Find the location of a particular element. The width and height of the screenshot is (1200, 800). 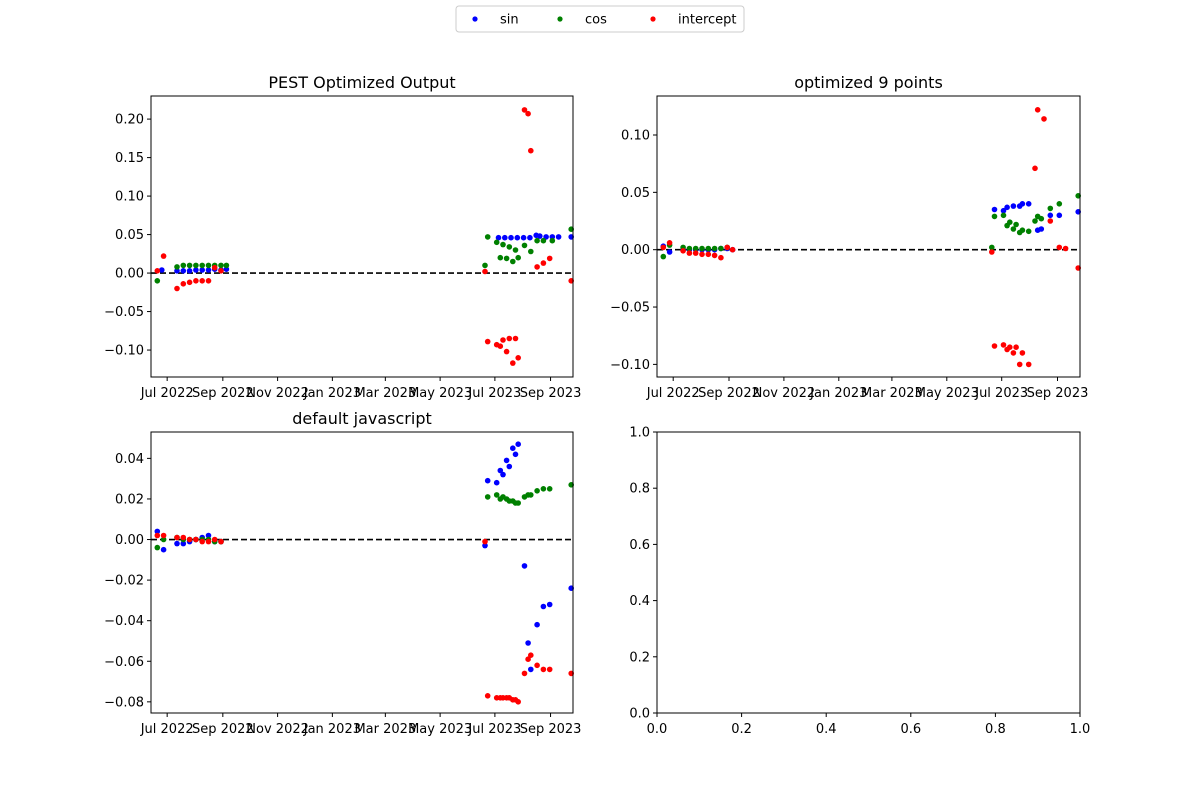

y-tick-label: 1.0 is located at coordinates (639, 433).